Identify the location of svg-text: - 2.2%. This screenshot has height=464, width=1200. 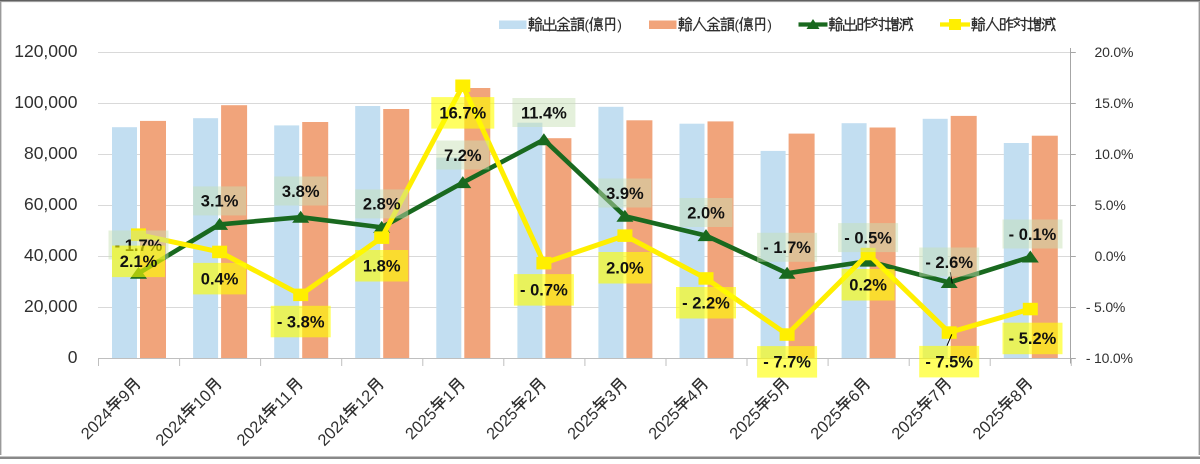
(706, 304).